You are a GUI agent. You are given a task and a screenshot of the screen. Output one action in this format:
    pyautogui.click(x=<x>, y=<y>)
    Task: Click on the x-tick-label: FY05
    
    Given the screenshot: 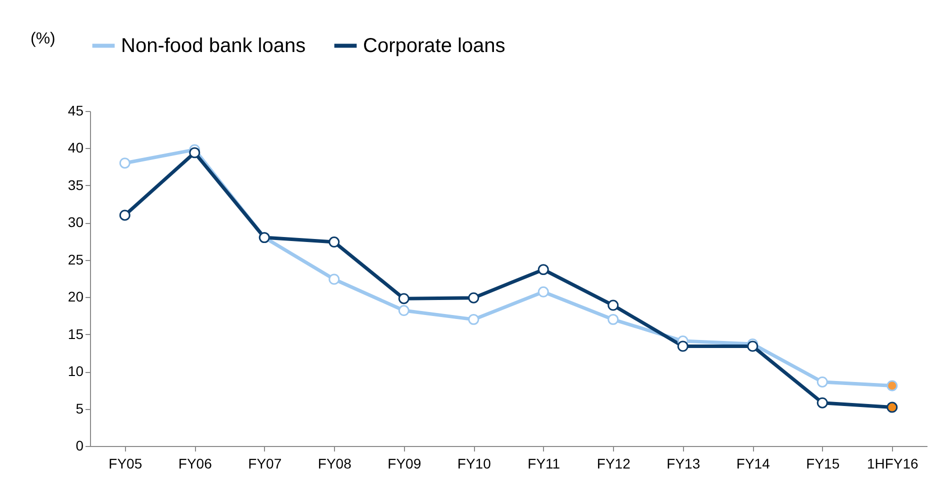 What is the action you would take?
    pyautogui.click(x=125, y=464)
    